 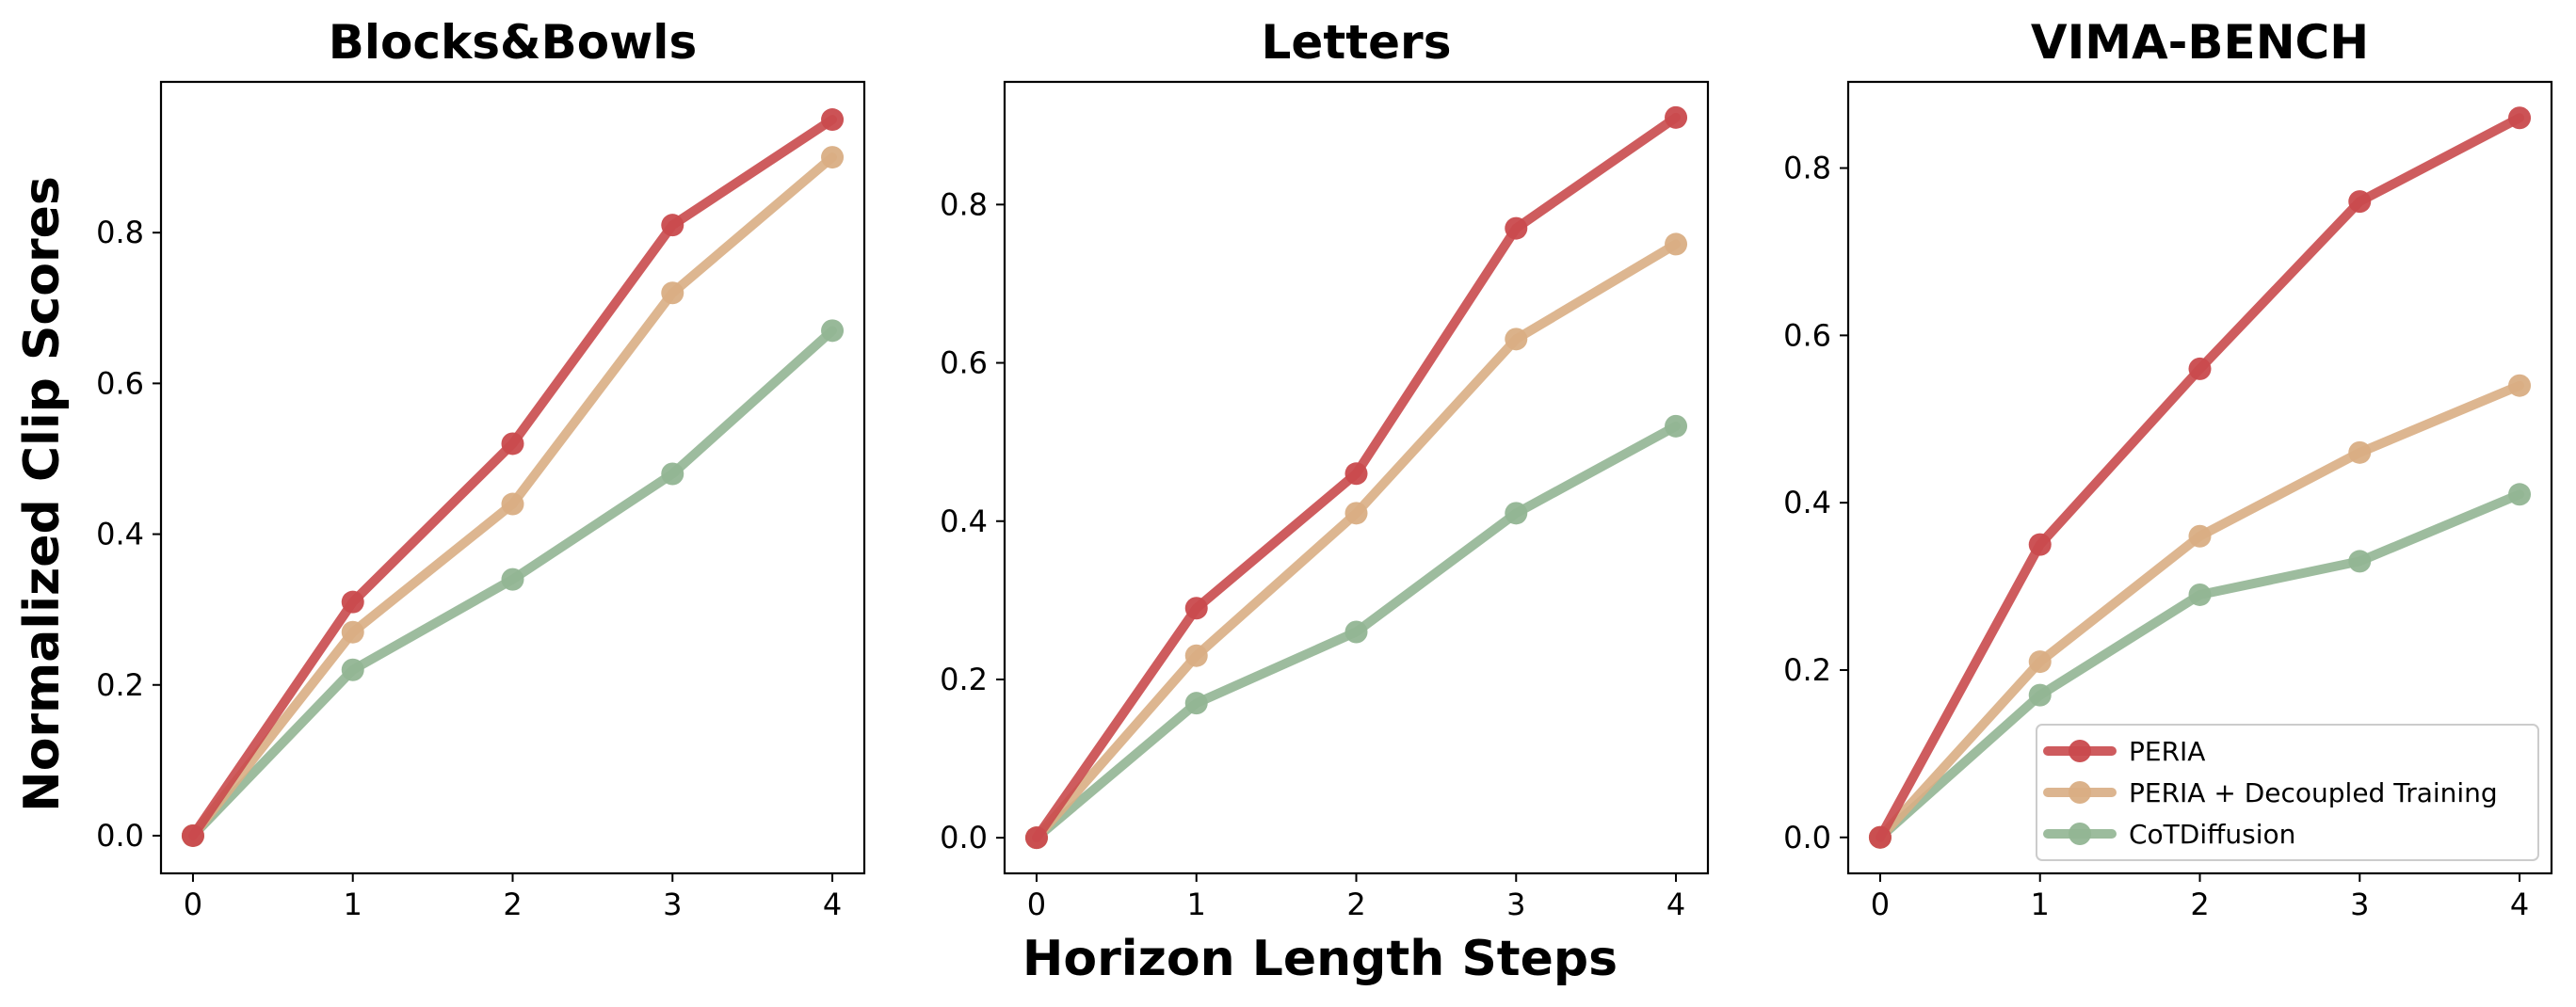 I want to click on legend-label: CoTDiffusion, so click(x=2212, y=834).